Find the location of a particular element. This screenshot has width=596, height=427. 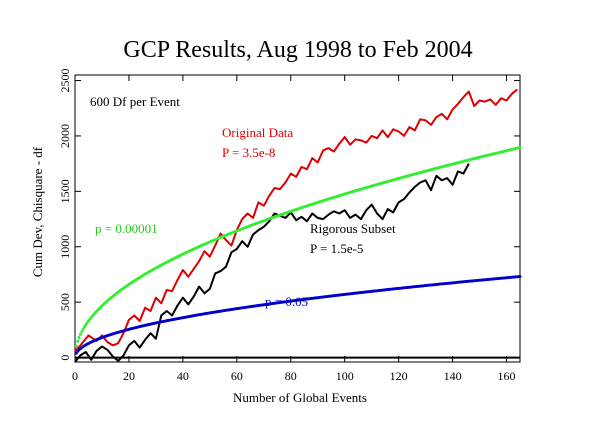

y-tick-label: 1000 is located at coordinates (65, 247).